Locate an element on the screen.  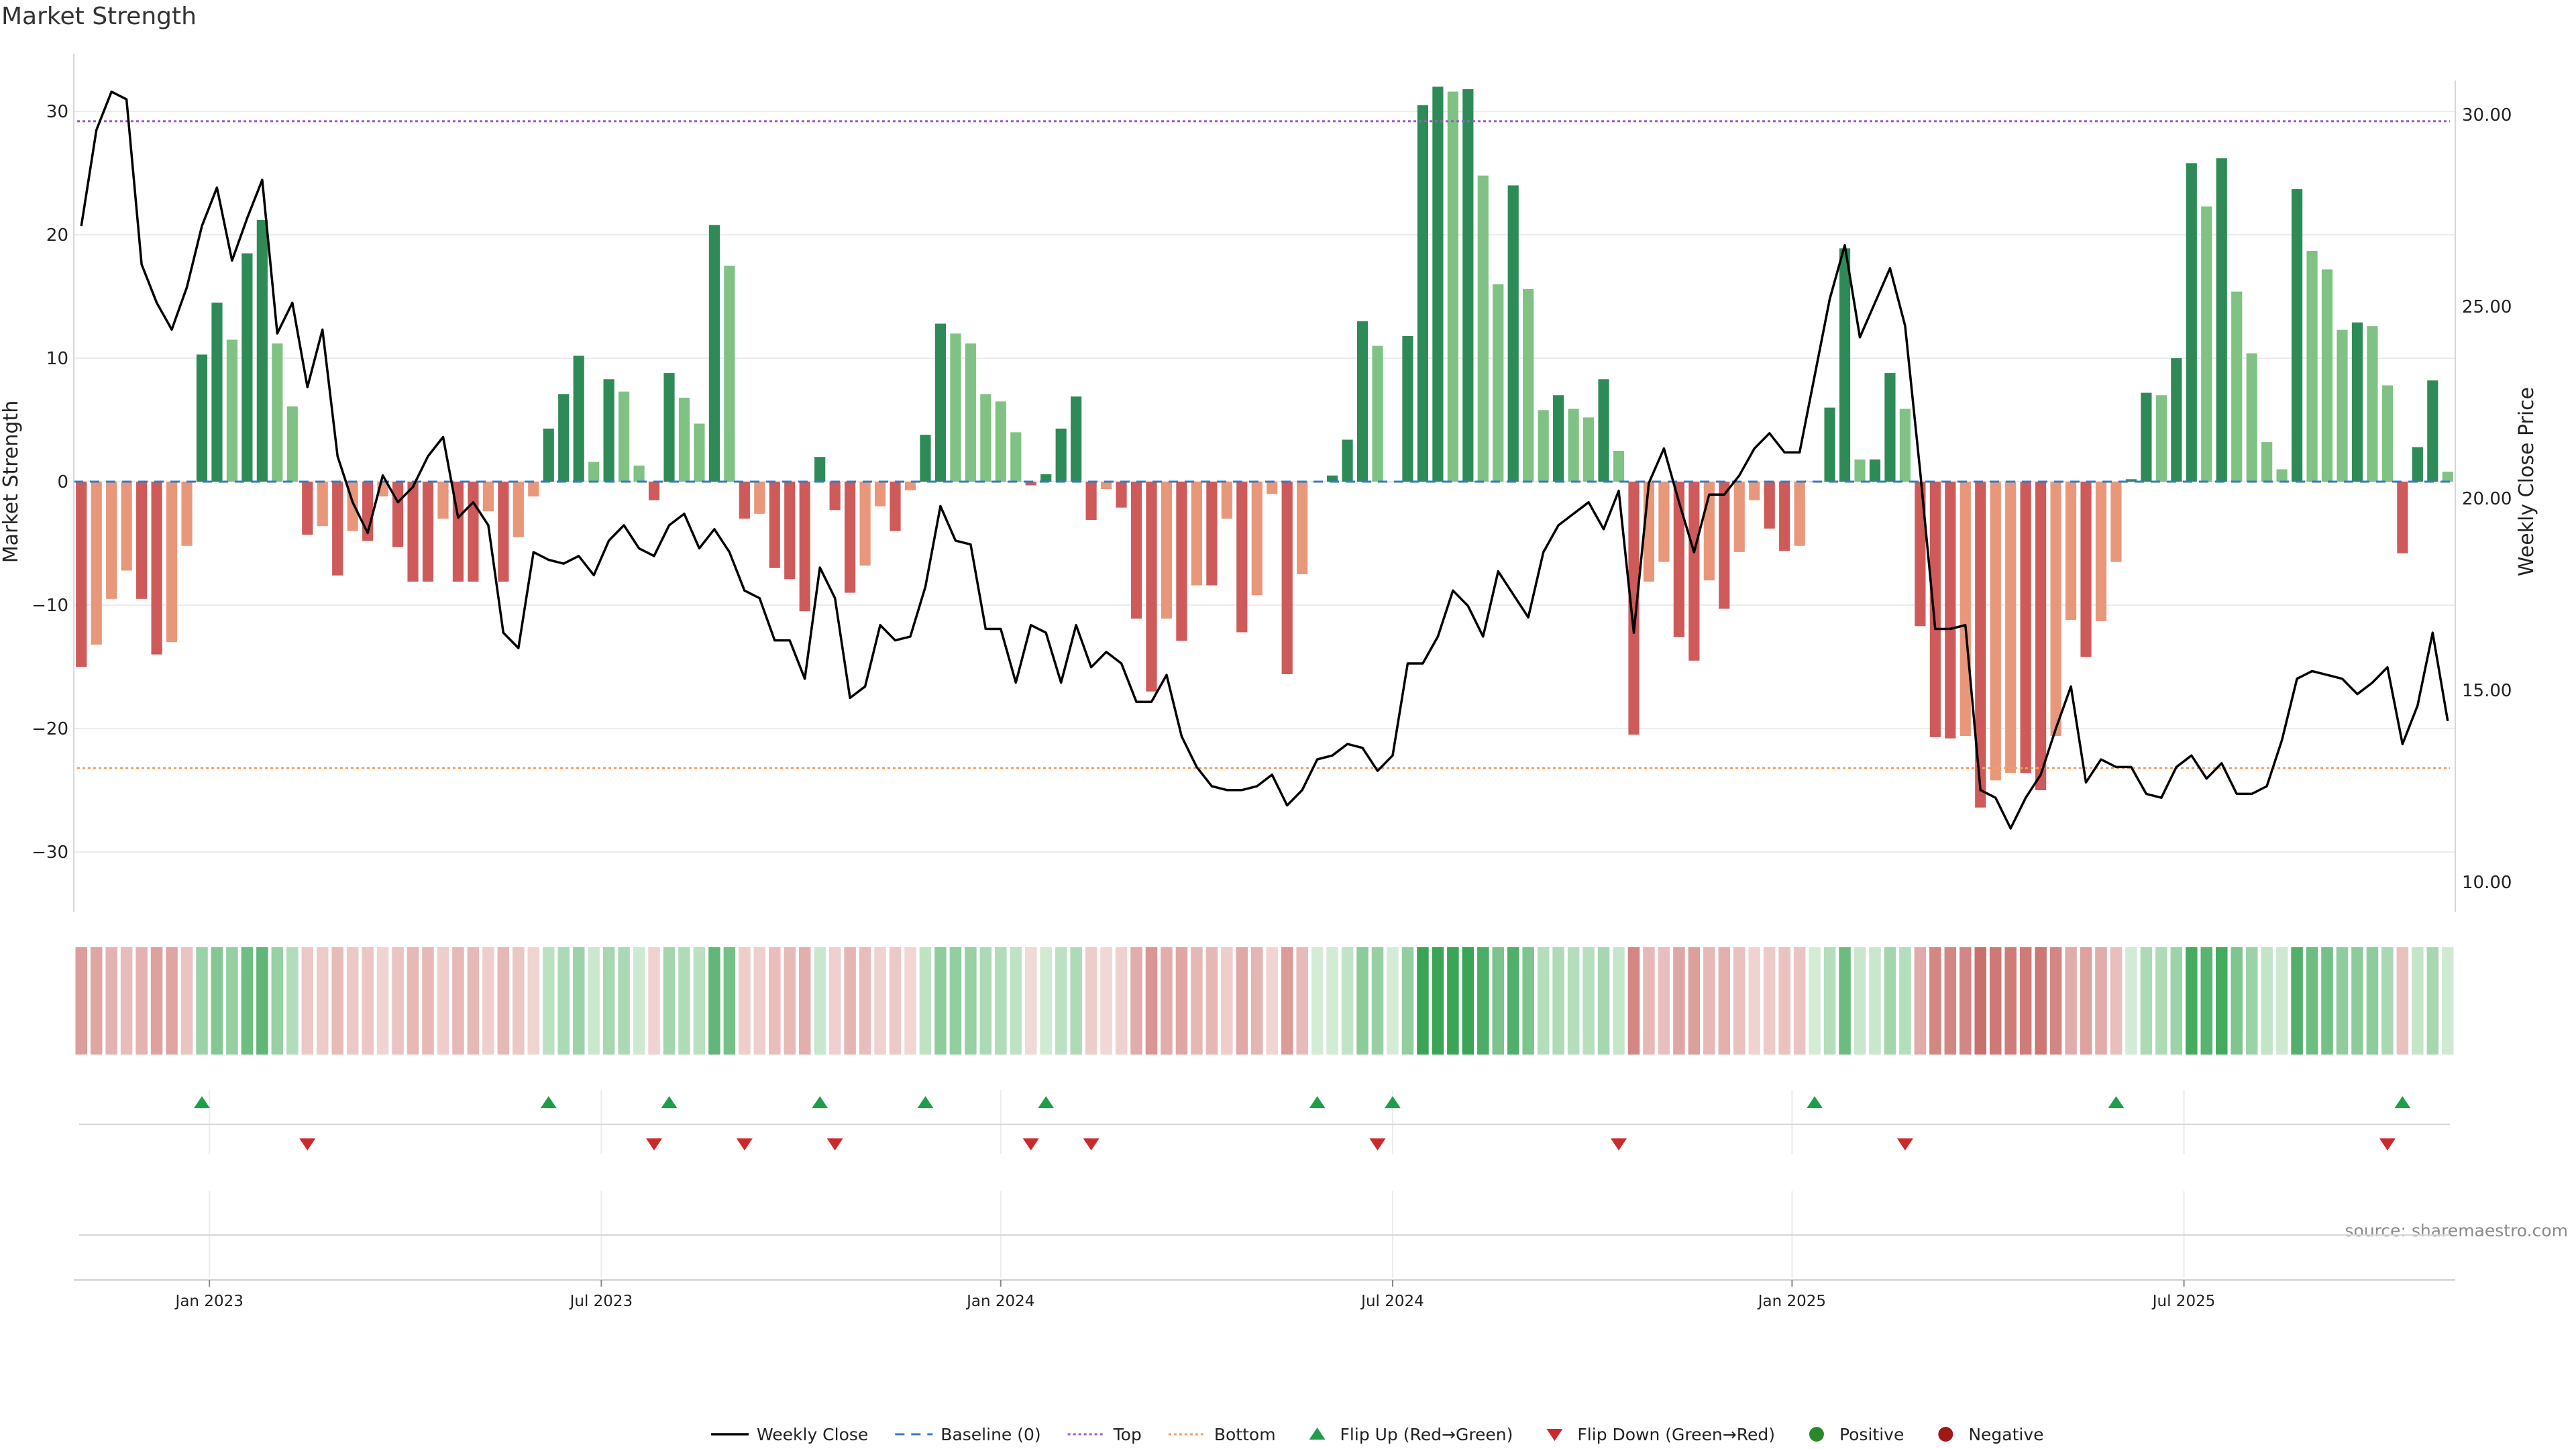
legend-item: Top is located at coordinates (1104, 1434).